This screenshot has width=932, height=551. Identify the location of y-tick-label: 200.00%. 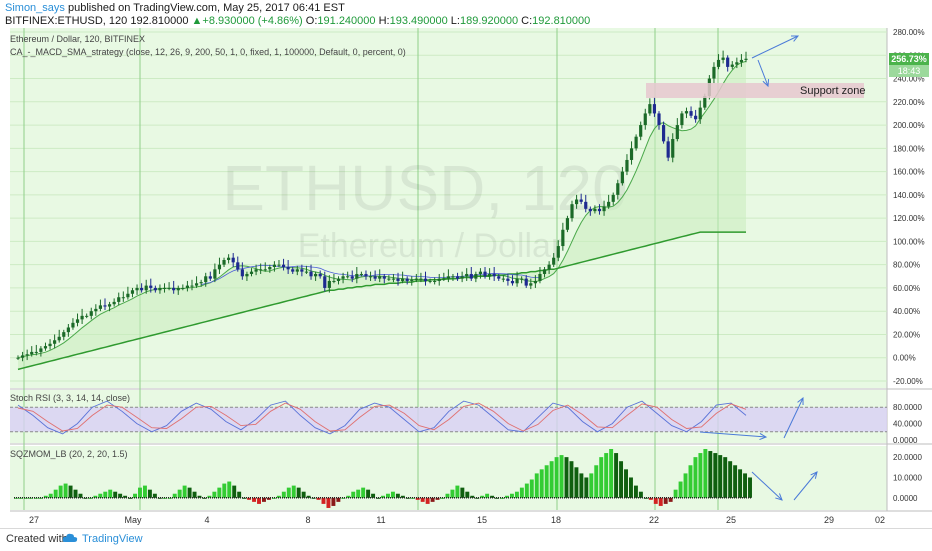
(909, 125).